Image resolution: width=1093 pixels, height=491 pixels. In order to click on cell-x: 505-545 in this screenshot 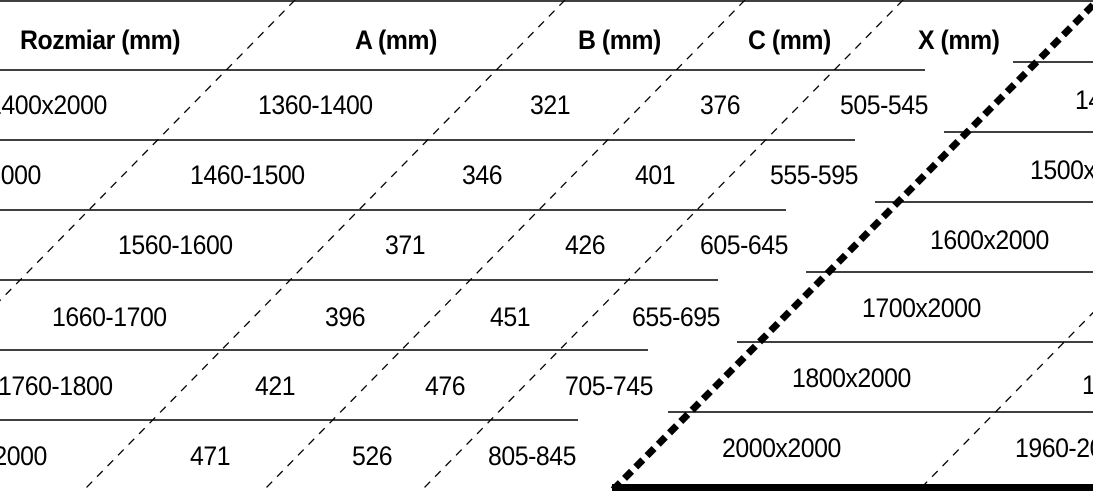, I will do `click(884, 105)`.